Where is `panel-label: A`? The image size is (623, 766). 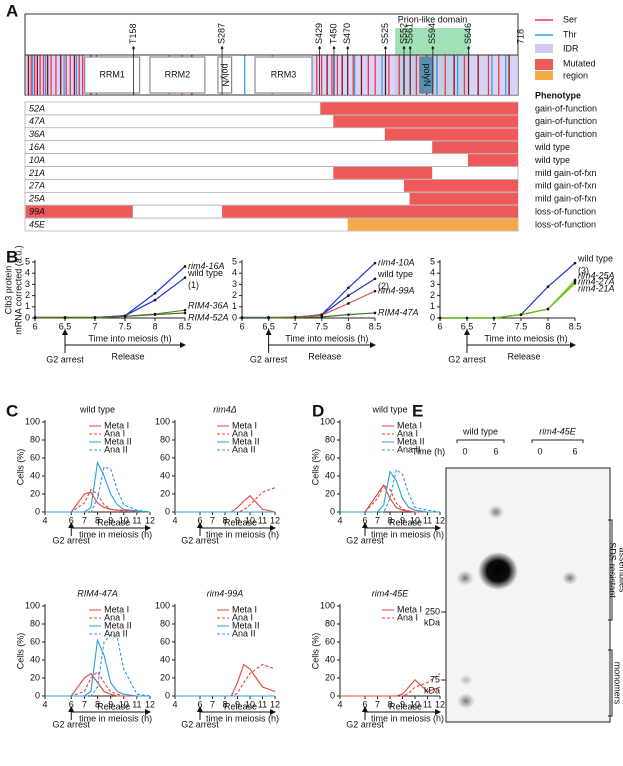 panel-label: A is located at coordinates (12, 10).